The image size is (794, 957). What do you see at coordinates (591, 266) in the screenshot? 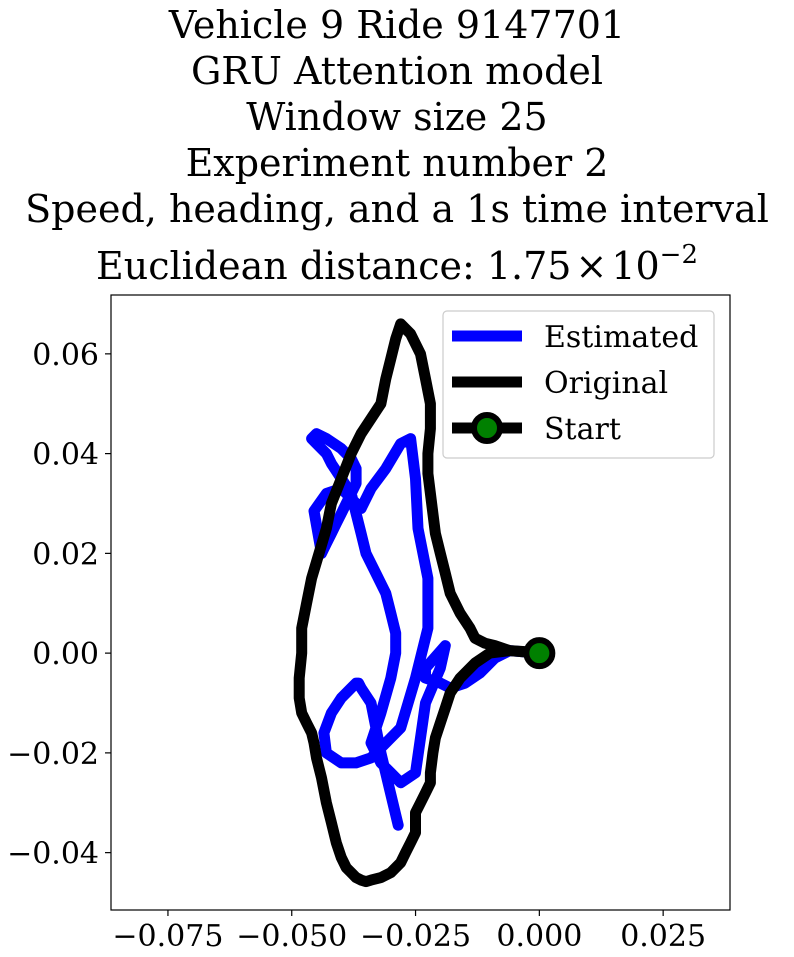
I see `metric-times: ×` at bounding box center [591, 266].